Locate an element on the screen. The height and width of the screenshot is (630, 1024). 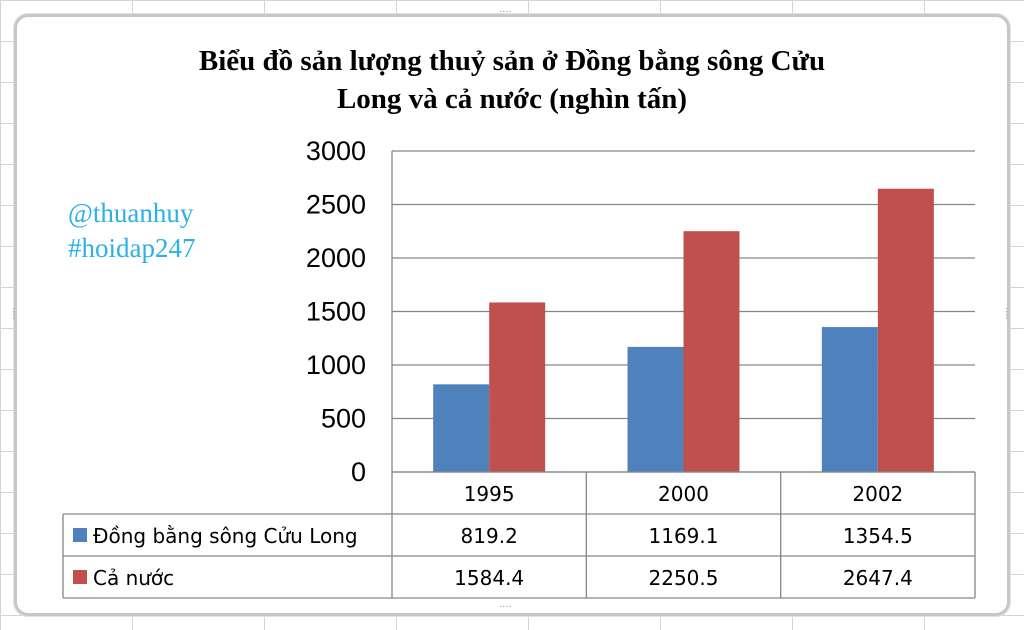
bar-ca-nuoc-1995 is located at coordinates (517, 387).